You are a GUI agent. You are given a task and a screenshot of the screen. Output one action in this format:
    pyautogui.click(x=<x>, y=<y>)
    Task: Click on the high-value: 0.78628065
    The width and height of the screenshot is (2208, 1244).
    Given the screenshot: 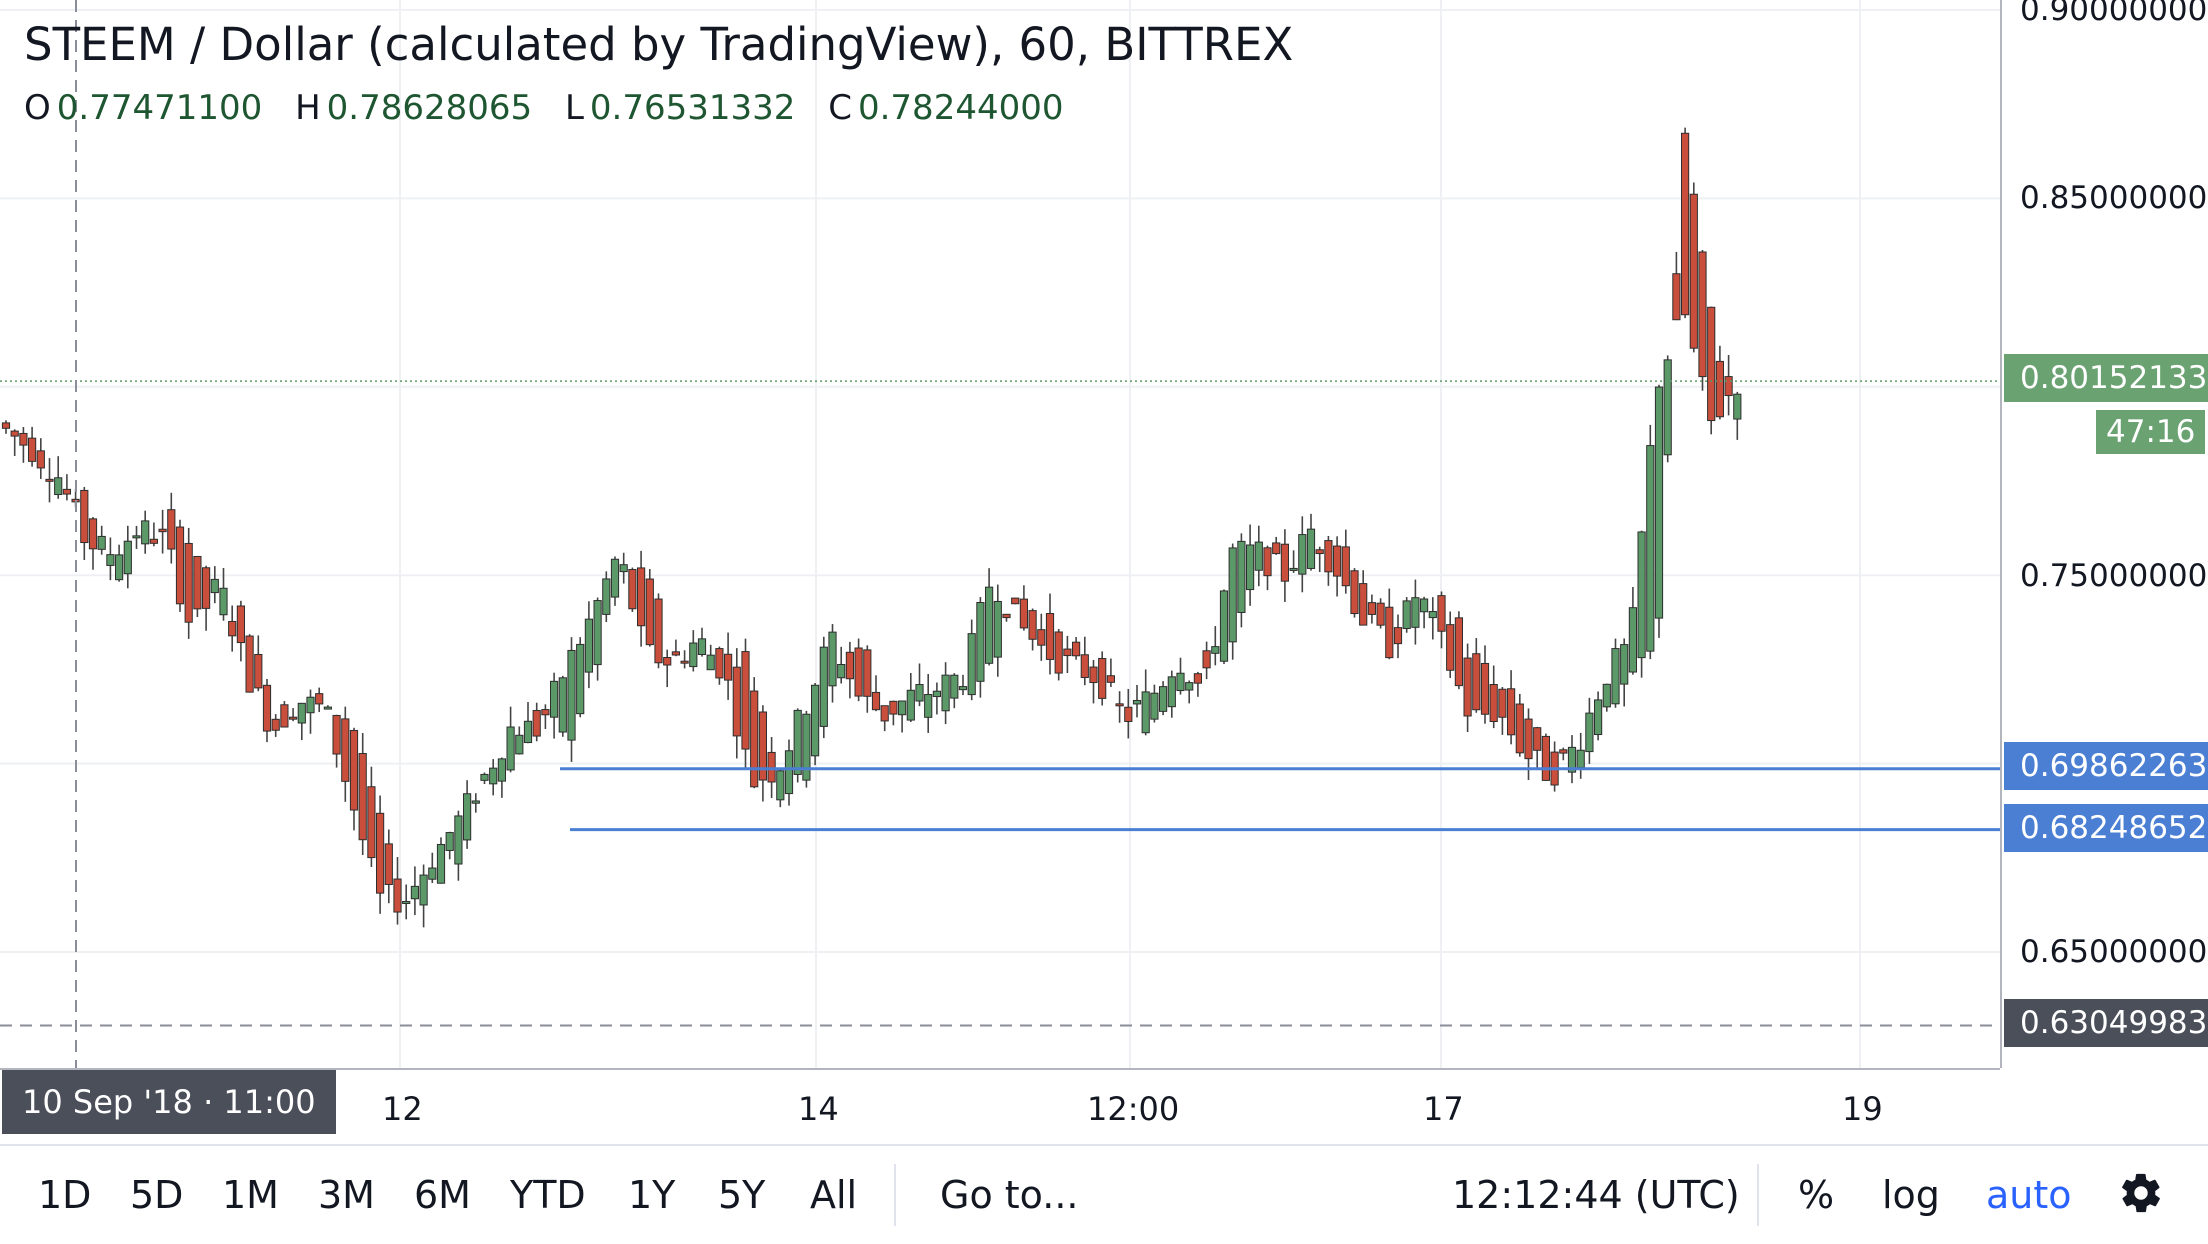 What is the action you would take?
    pyautogui.click(x=429, y=108)
    